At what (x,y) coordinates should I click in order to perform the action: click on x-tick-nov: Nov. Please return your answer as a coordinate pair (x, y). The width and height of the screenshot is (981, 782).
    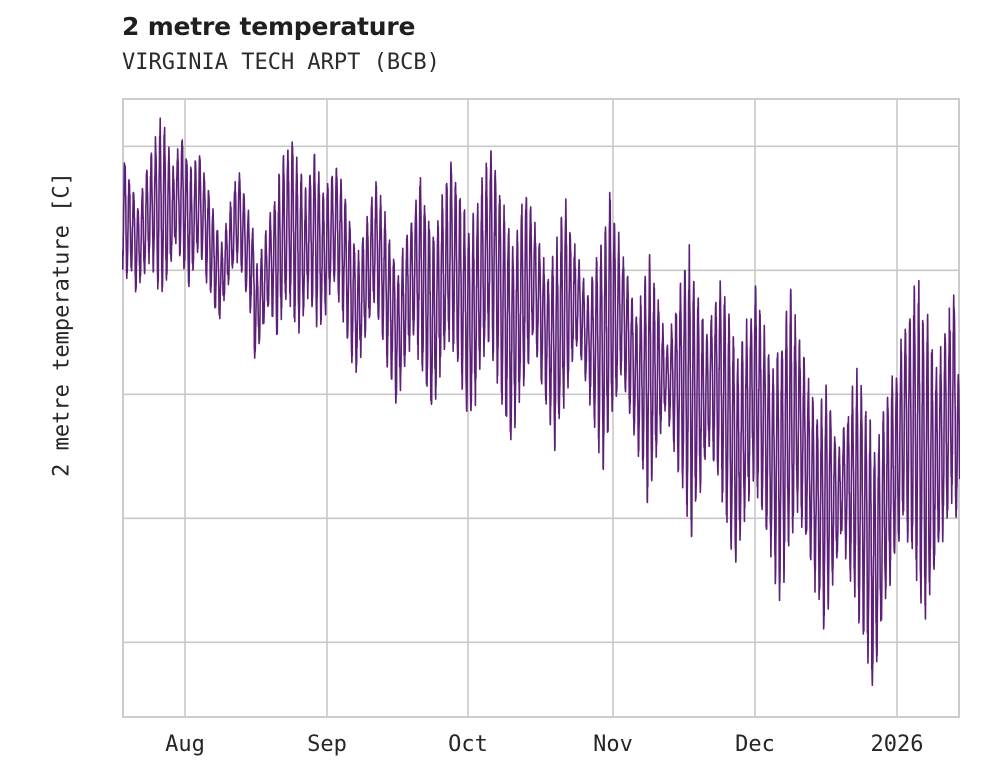
    Looking at the image, I should click on (613, 744).